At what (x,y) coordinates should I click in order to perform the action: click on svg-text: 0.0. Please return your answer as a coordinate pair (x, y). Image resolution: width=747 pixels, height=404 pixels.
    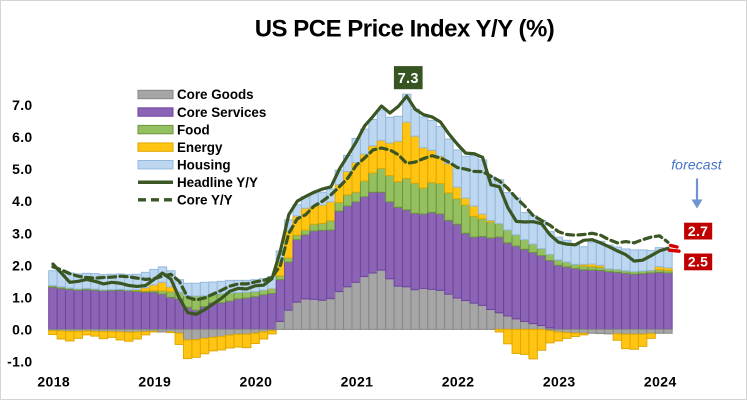
    Looking at the image, I should click on (22, 329).